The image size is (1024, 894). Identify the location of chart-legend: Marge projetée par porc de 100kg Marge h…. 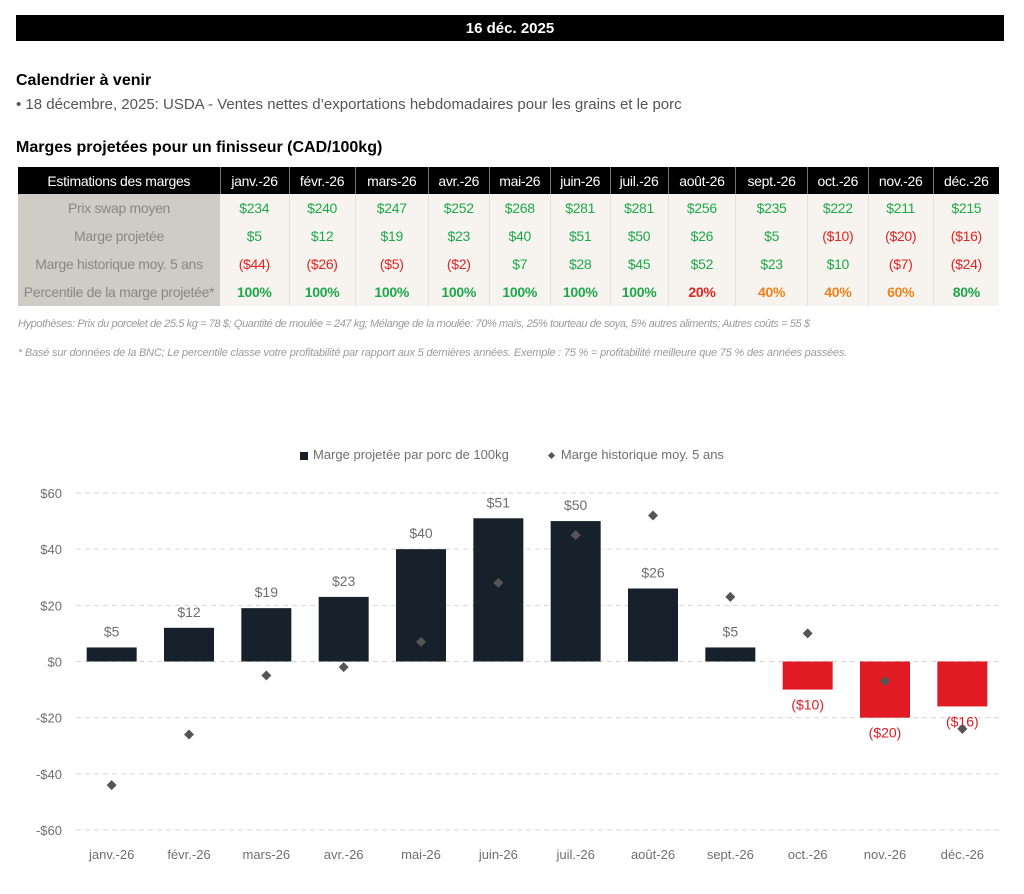
(512, 454).